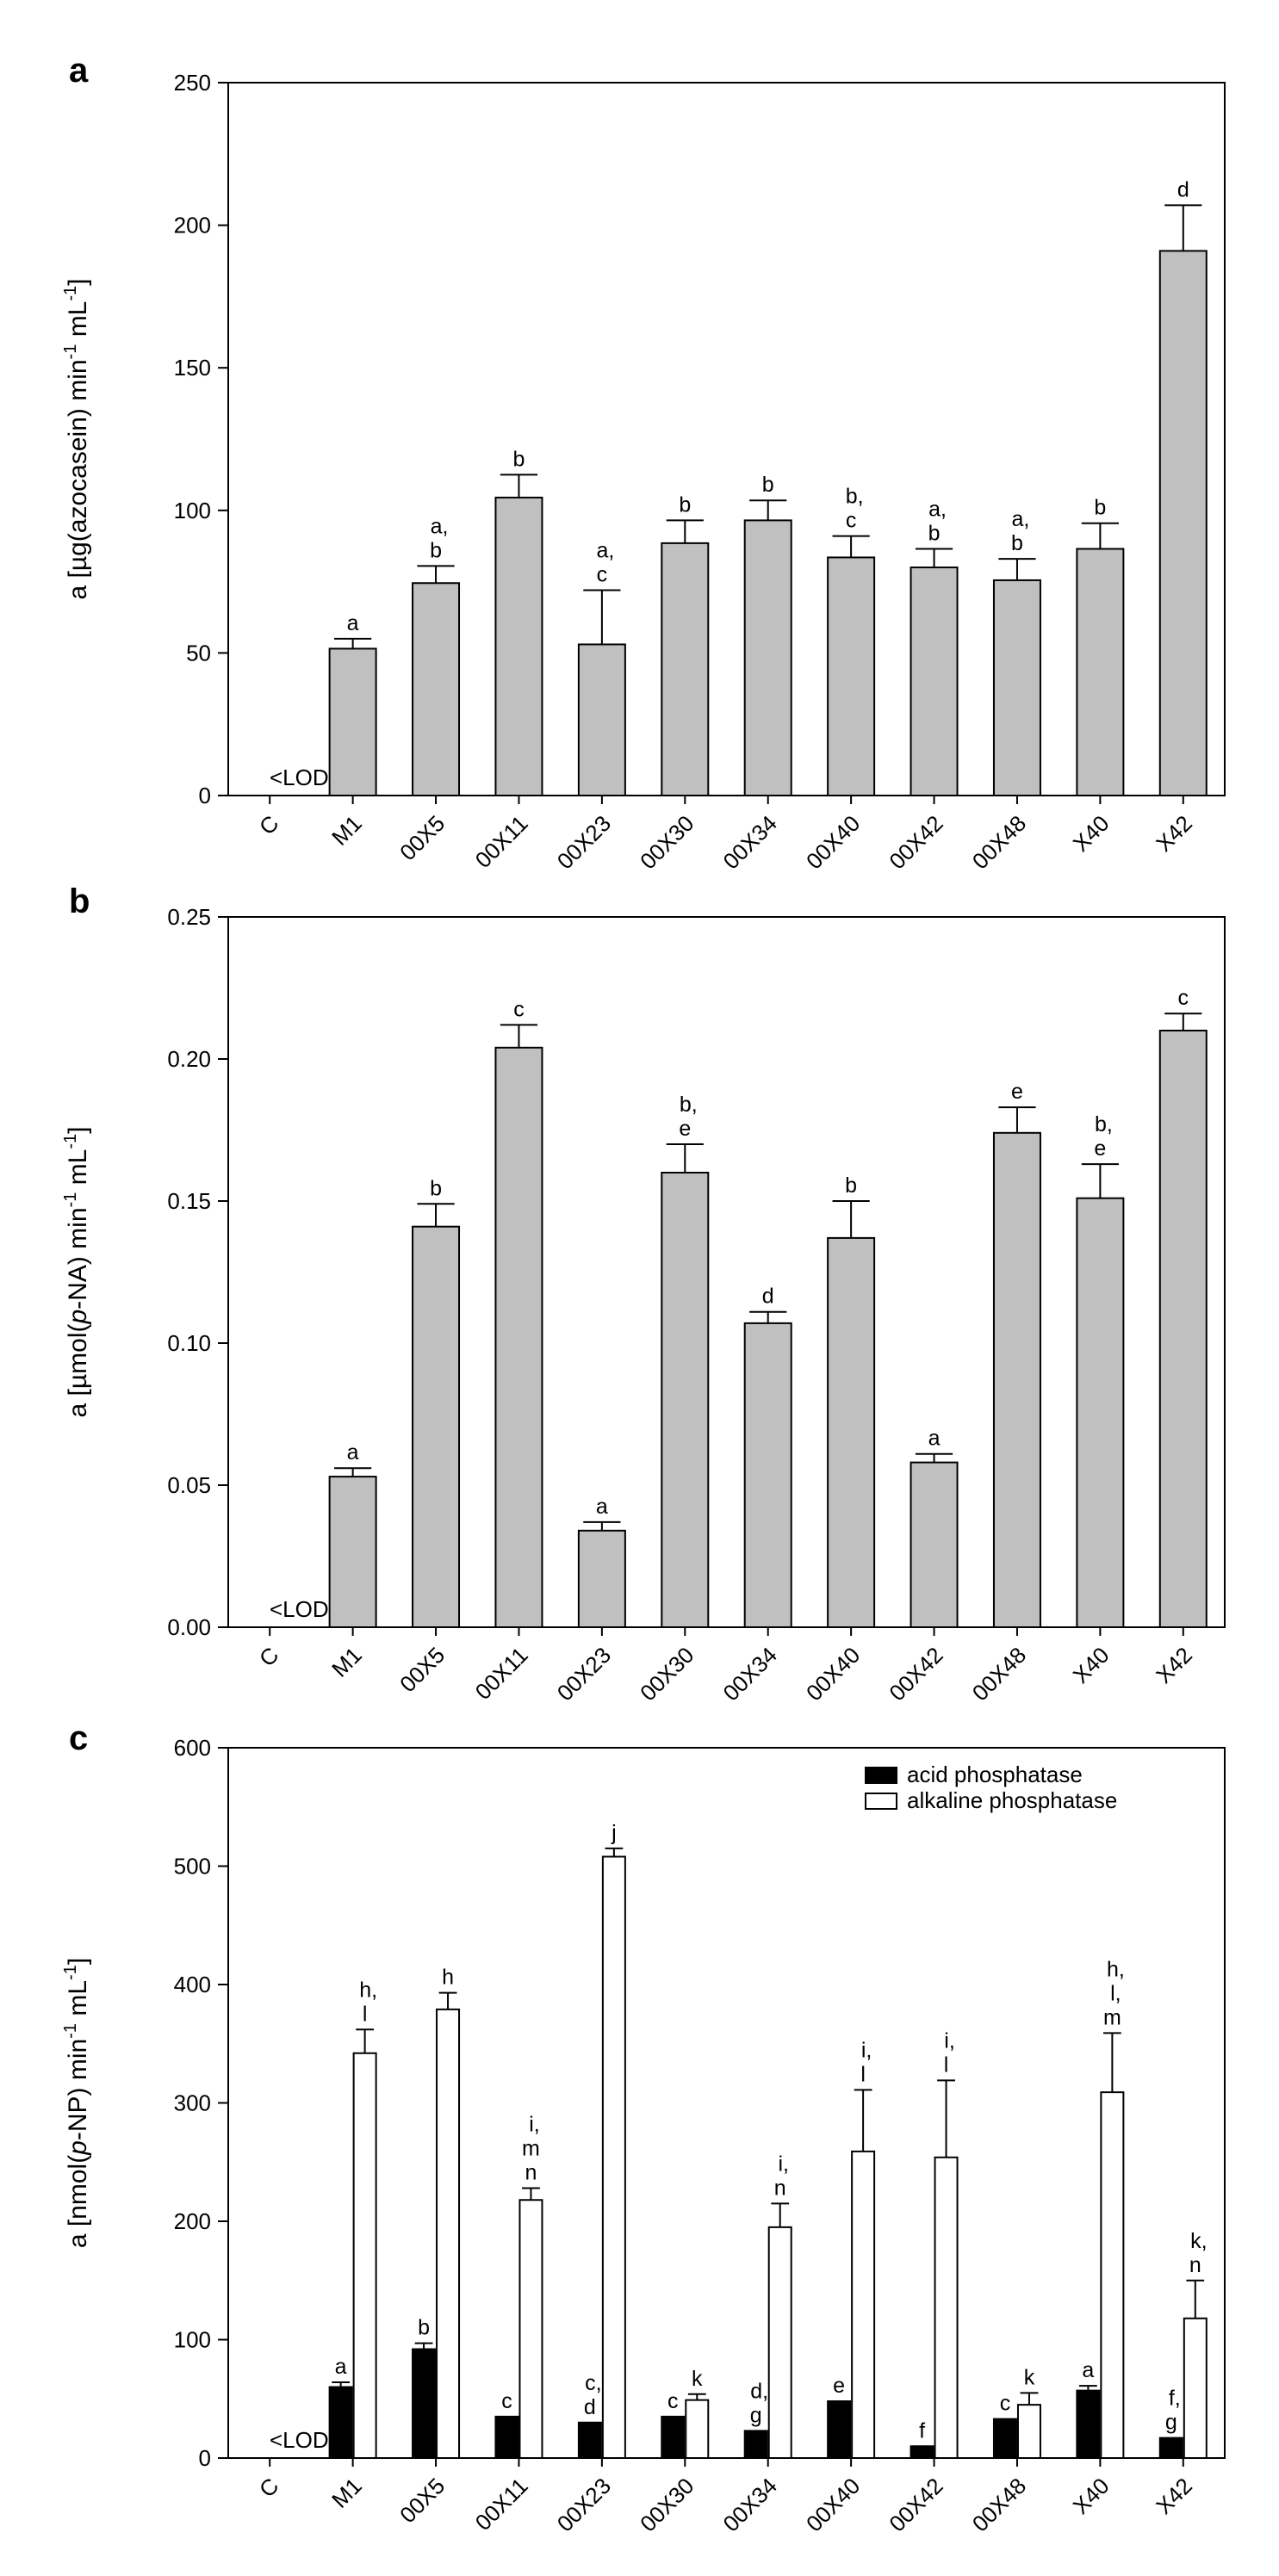 This screenshot has height=2576, width=1279. I want to click on significance-label: i,, so click(949, 2041).